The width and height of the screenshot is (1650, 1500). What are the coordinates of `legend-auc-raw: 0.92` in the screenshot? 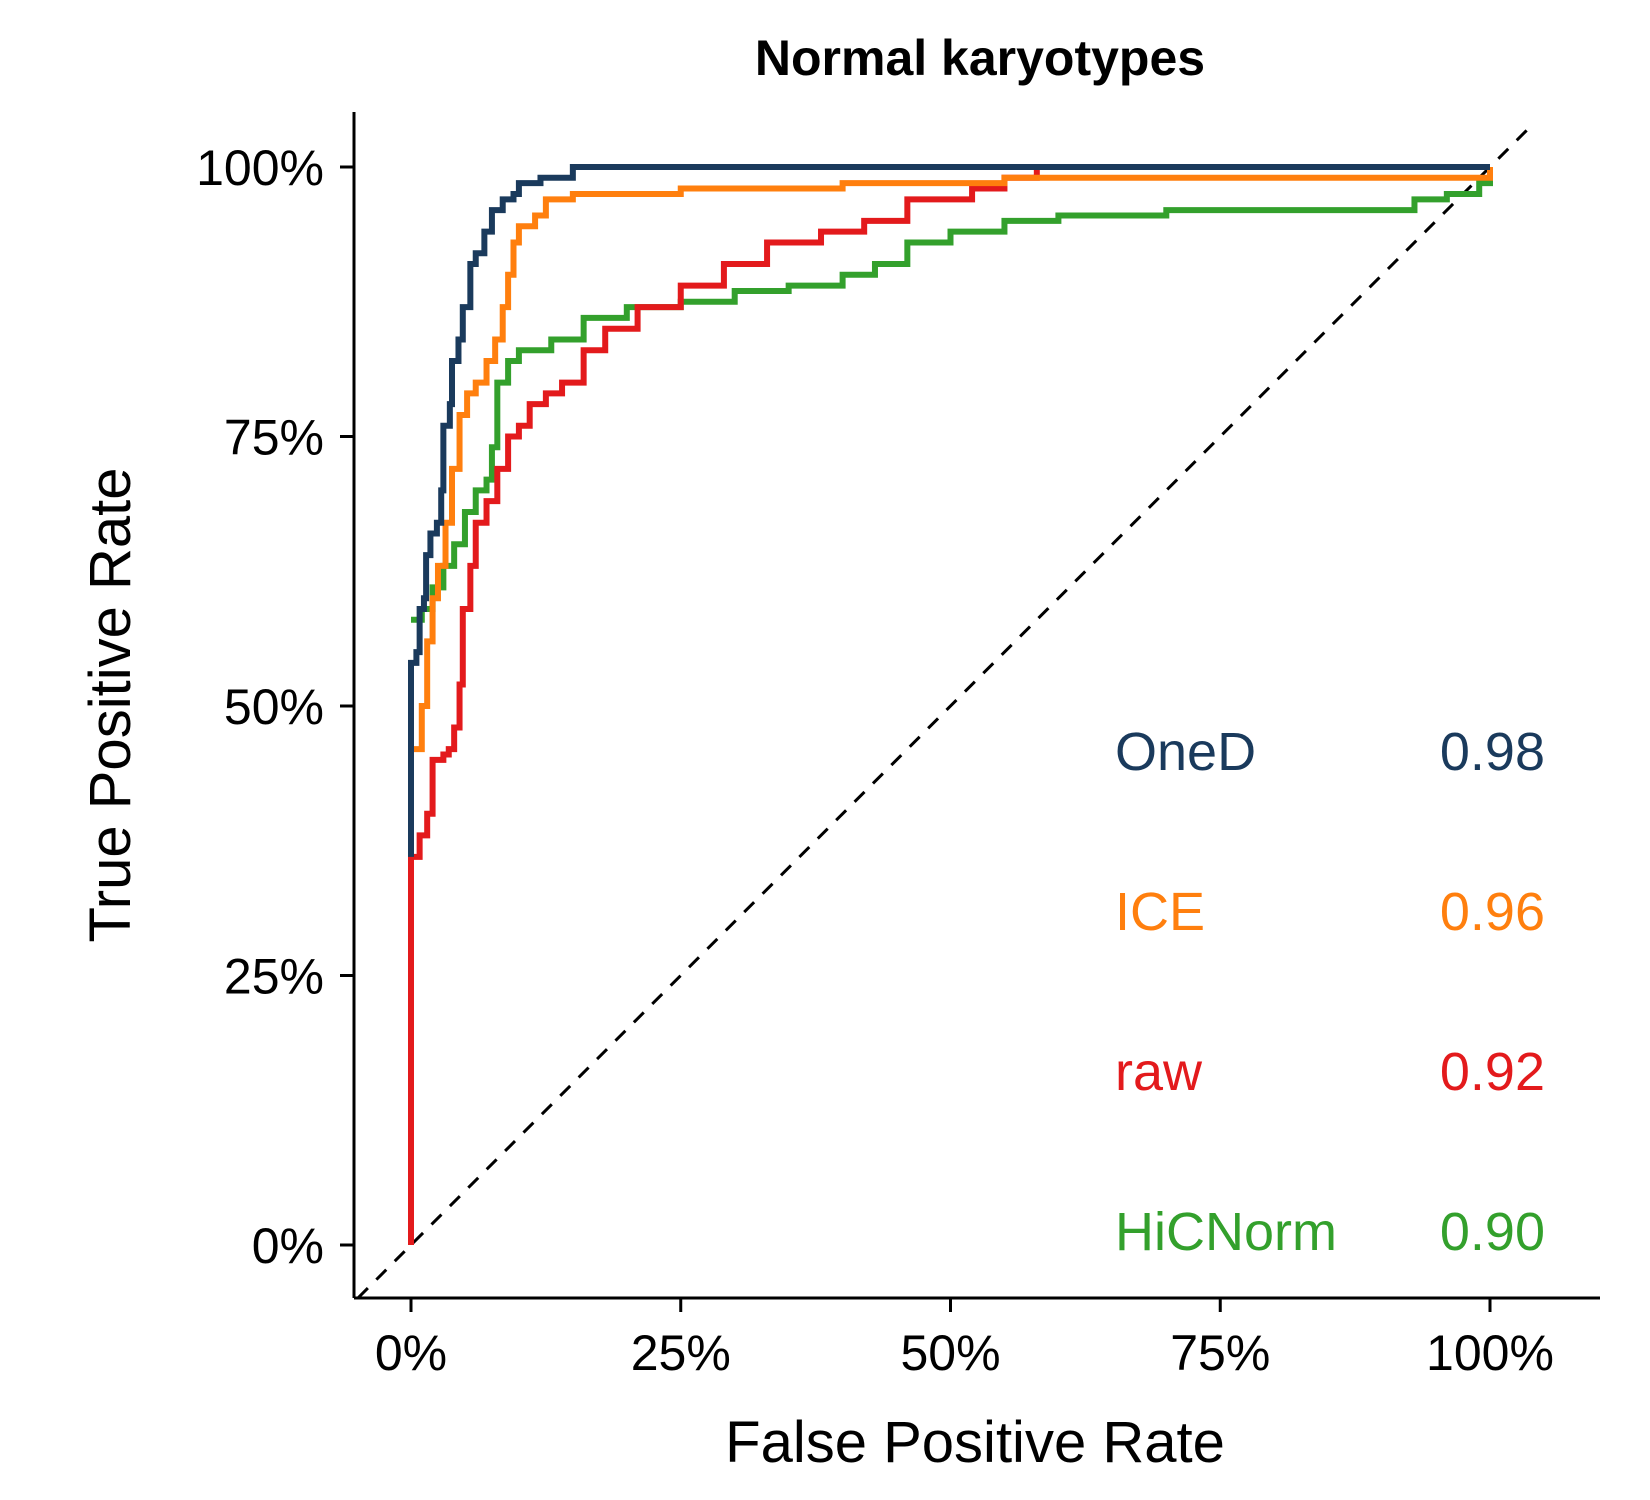 It's located at (1492, 1072).